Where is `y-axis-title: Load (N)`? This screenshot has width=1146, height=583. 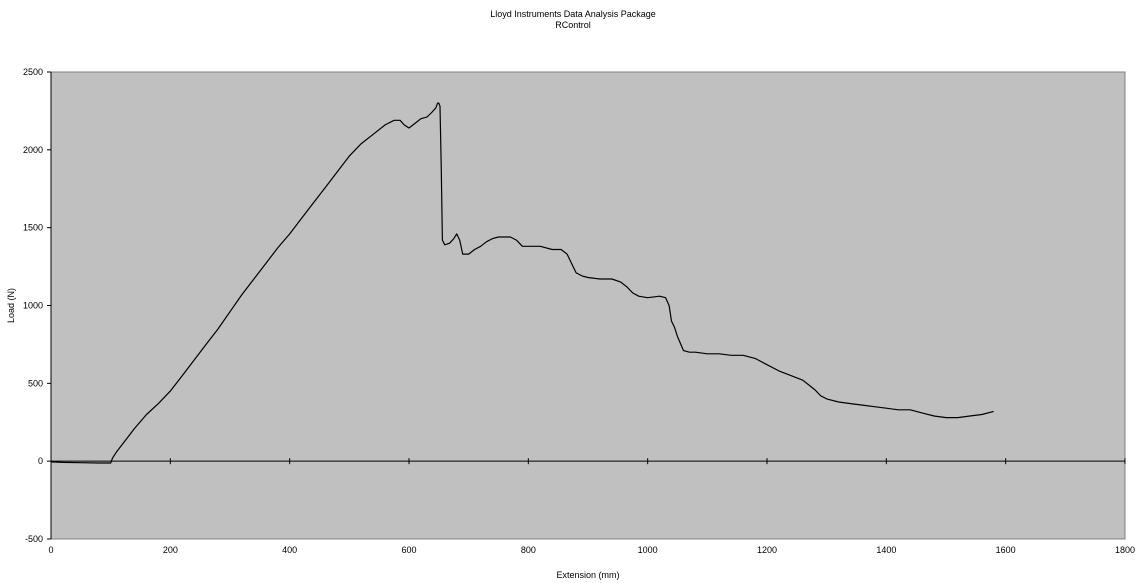
y-axis-title: Load (N) is located at coordinates (11, 305).